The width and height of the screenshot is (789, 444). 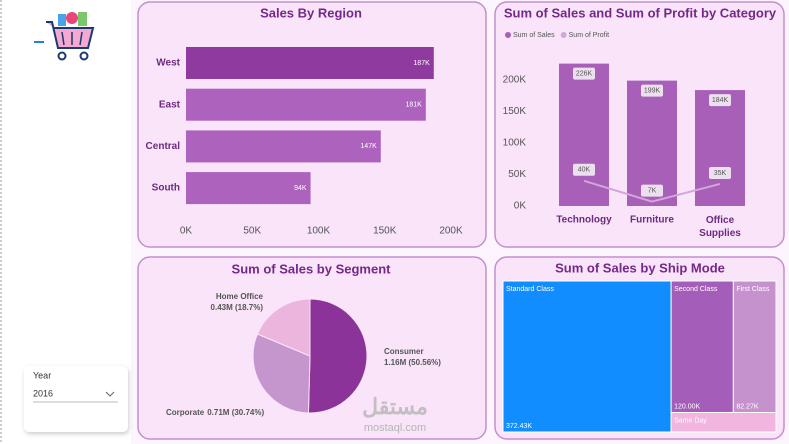 What do you see at coordinates (235, 412) in the screenshot?
I see `slice-value: 0.71M (30.74%)` at bounding box center [235, 412].